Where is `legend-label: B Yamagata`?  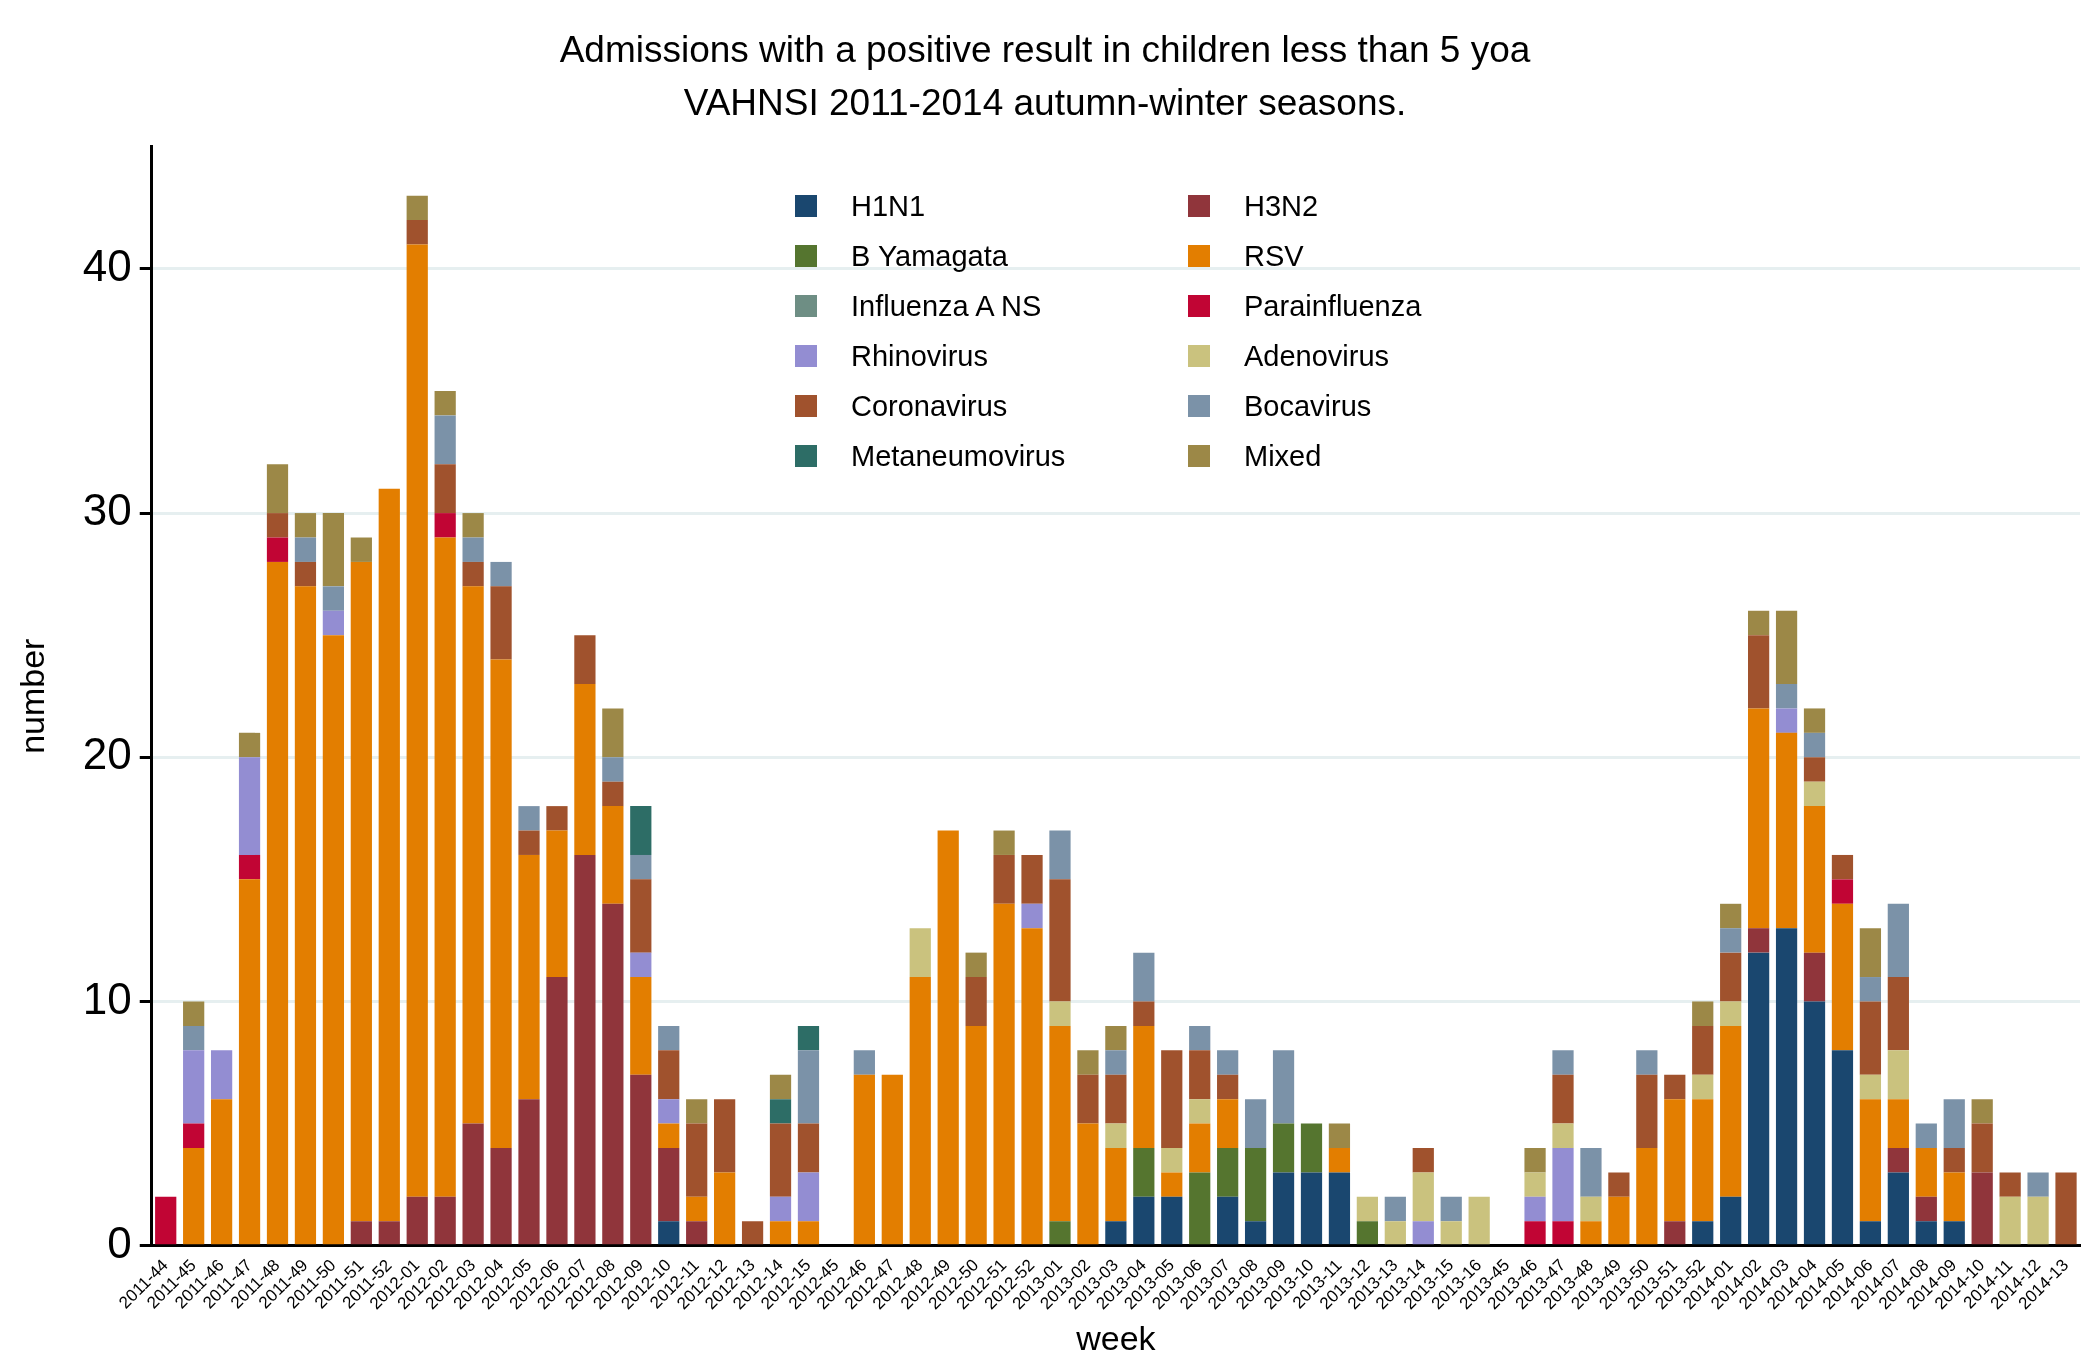 legend-label: B Yamagata is located at coordinates (929, 256).